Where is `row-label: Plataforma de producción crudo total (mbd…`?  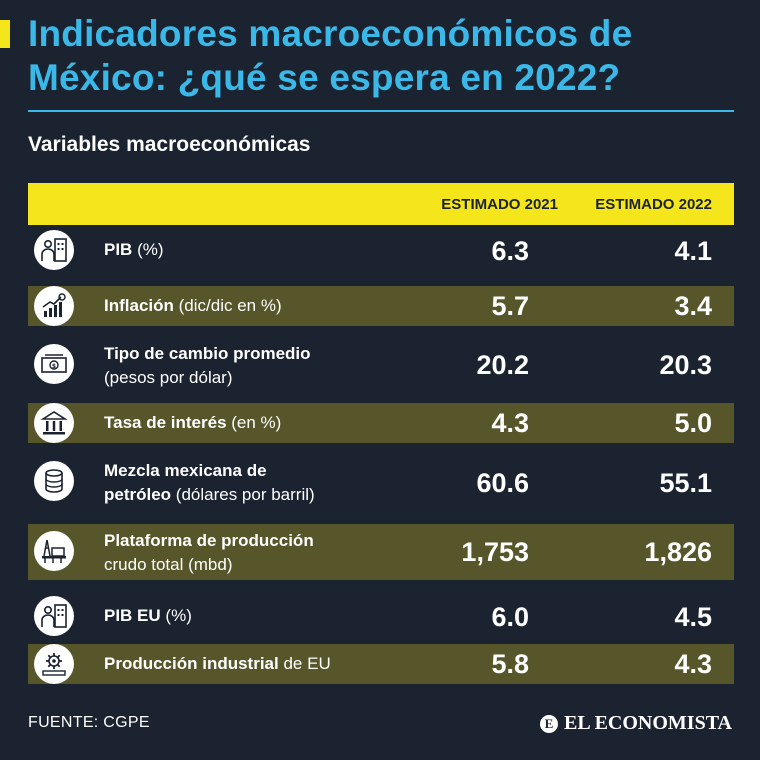
row-label: Plataforma de producción crudo total (mbd… is located at coordinates (209, 552).